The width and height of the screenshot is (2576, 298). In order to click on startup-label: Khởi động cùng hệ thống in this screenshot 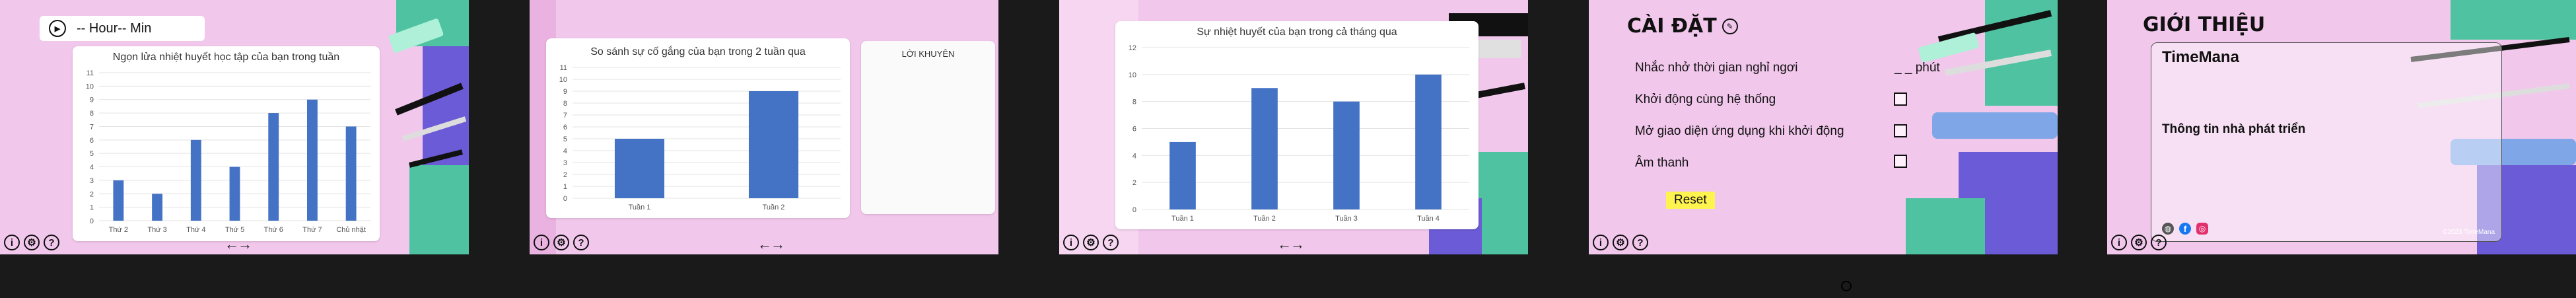, I will do `click(1706, 99)`.